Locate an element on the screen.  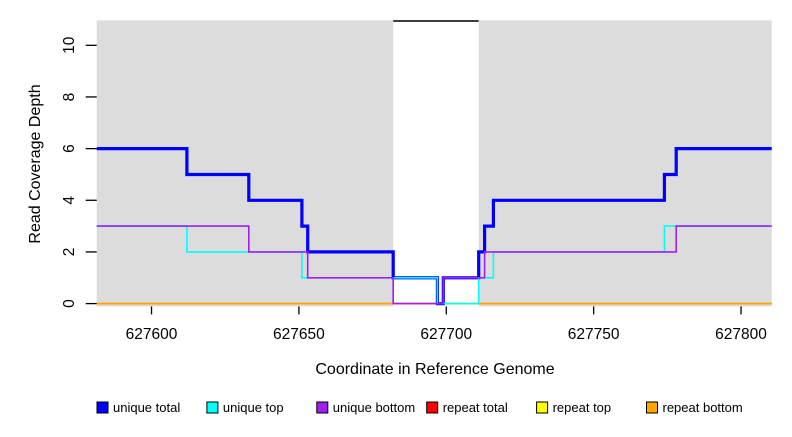
x-tick-label: 627750 is located at coordinates (594, 334).